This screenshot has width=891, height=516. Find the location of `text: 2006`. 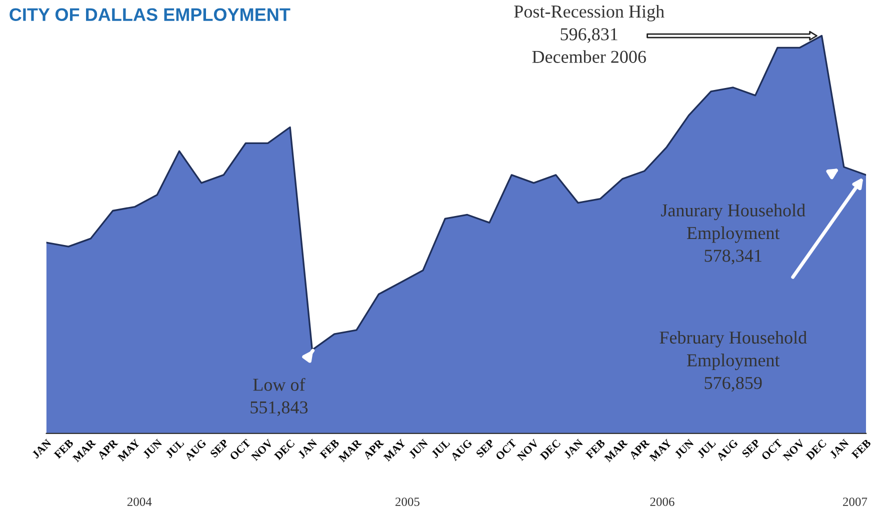

text: 2006 is located at coordinates (662, 502).